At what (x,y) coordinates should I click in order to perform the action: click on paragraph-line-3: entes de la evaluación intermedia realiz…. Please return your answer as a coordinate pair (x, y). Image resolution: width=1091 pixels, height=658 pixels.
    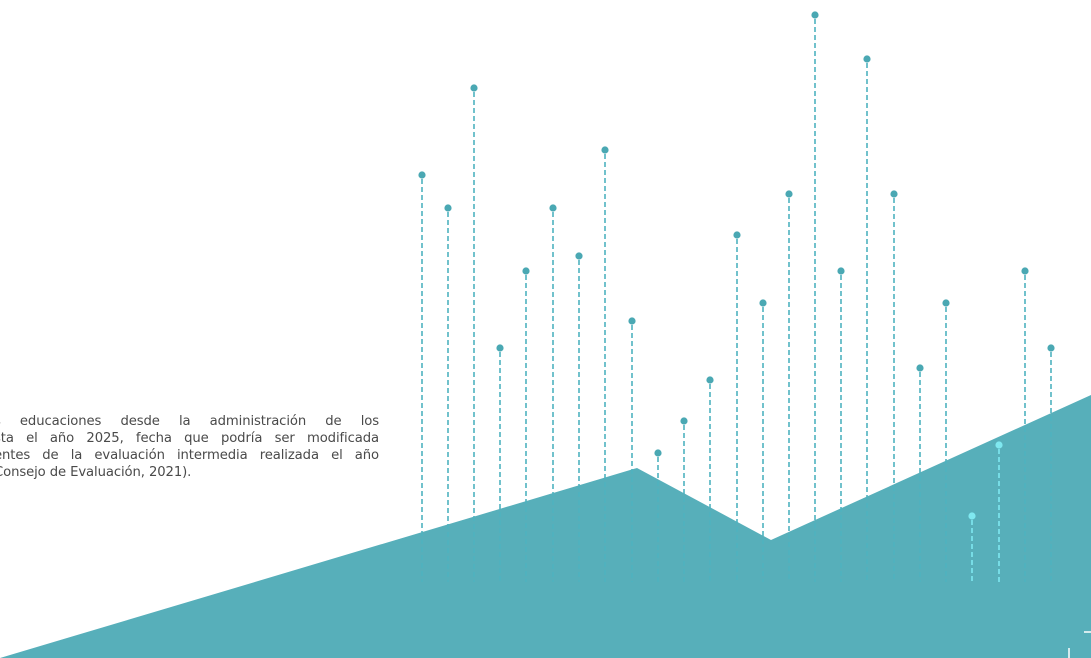
    Looking at the image, I should click on (189, 455).